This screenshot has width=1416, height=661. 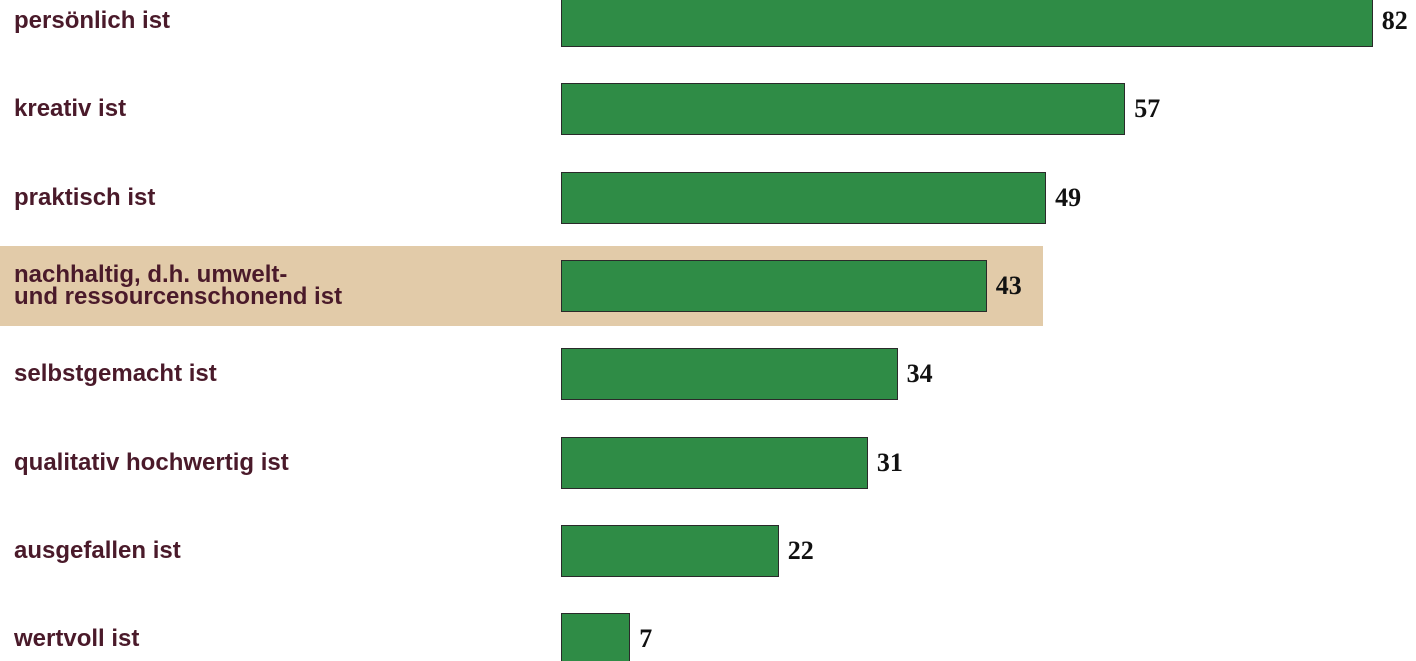 I want to click on value-label: 82, so click(x=1394, y=20).